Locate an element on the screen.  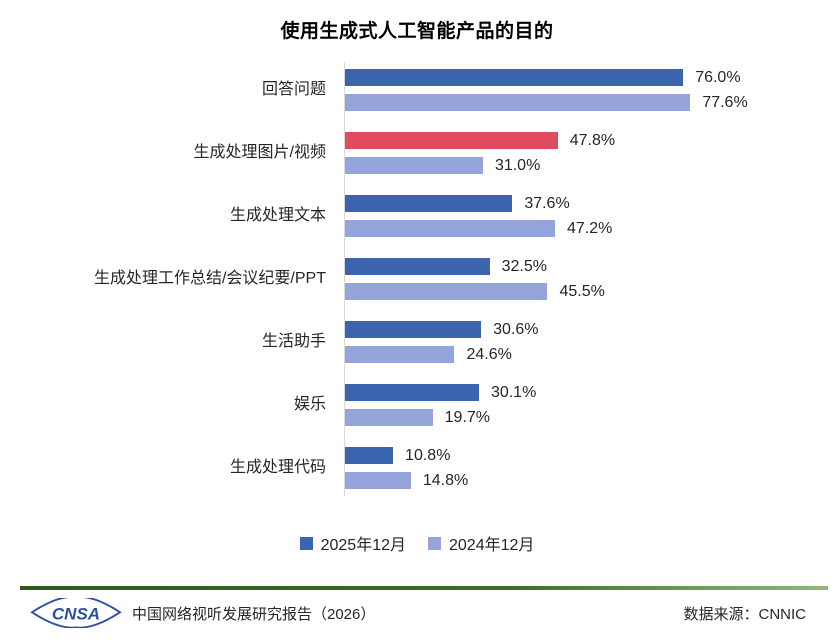
bar-row: 47.8% is located at coordinates (584, 140).